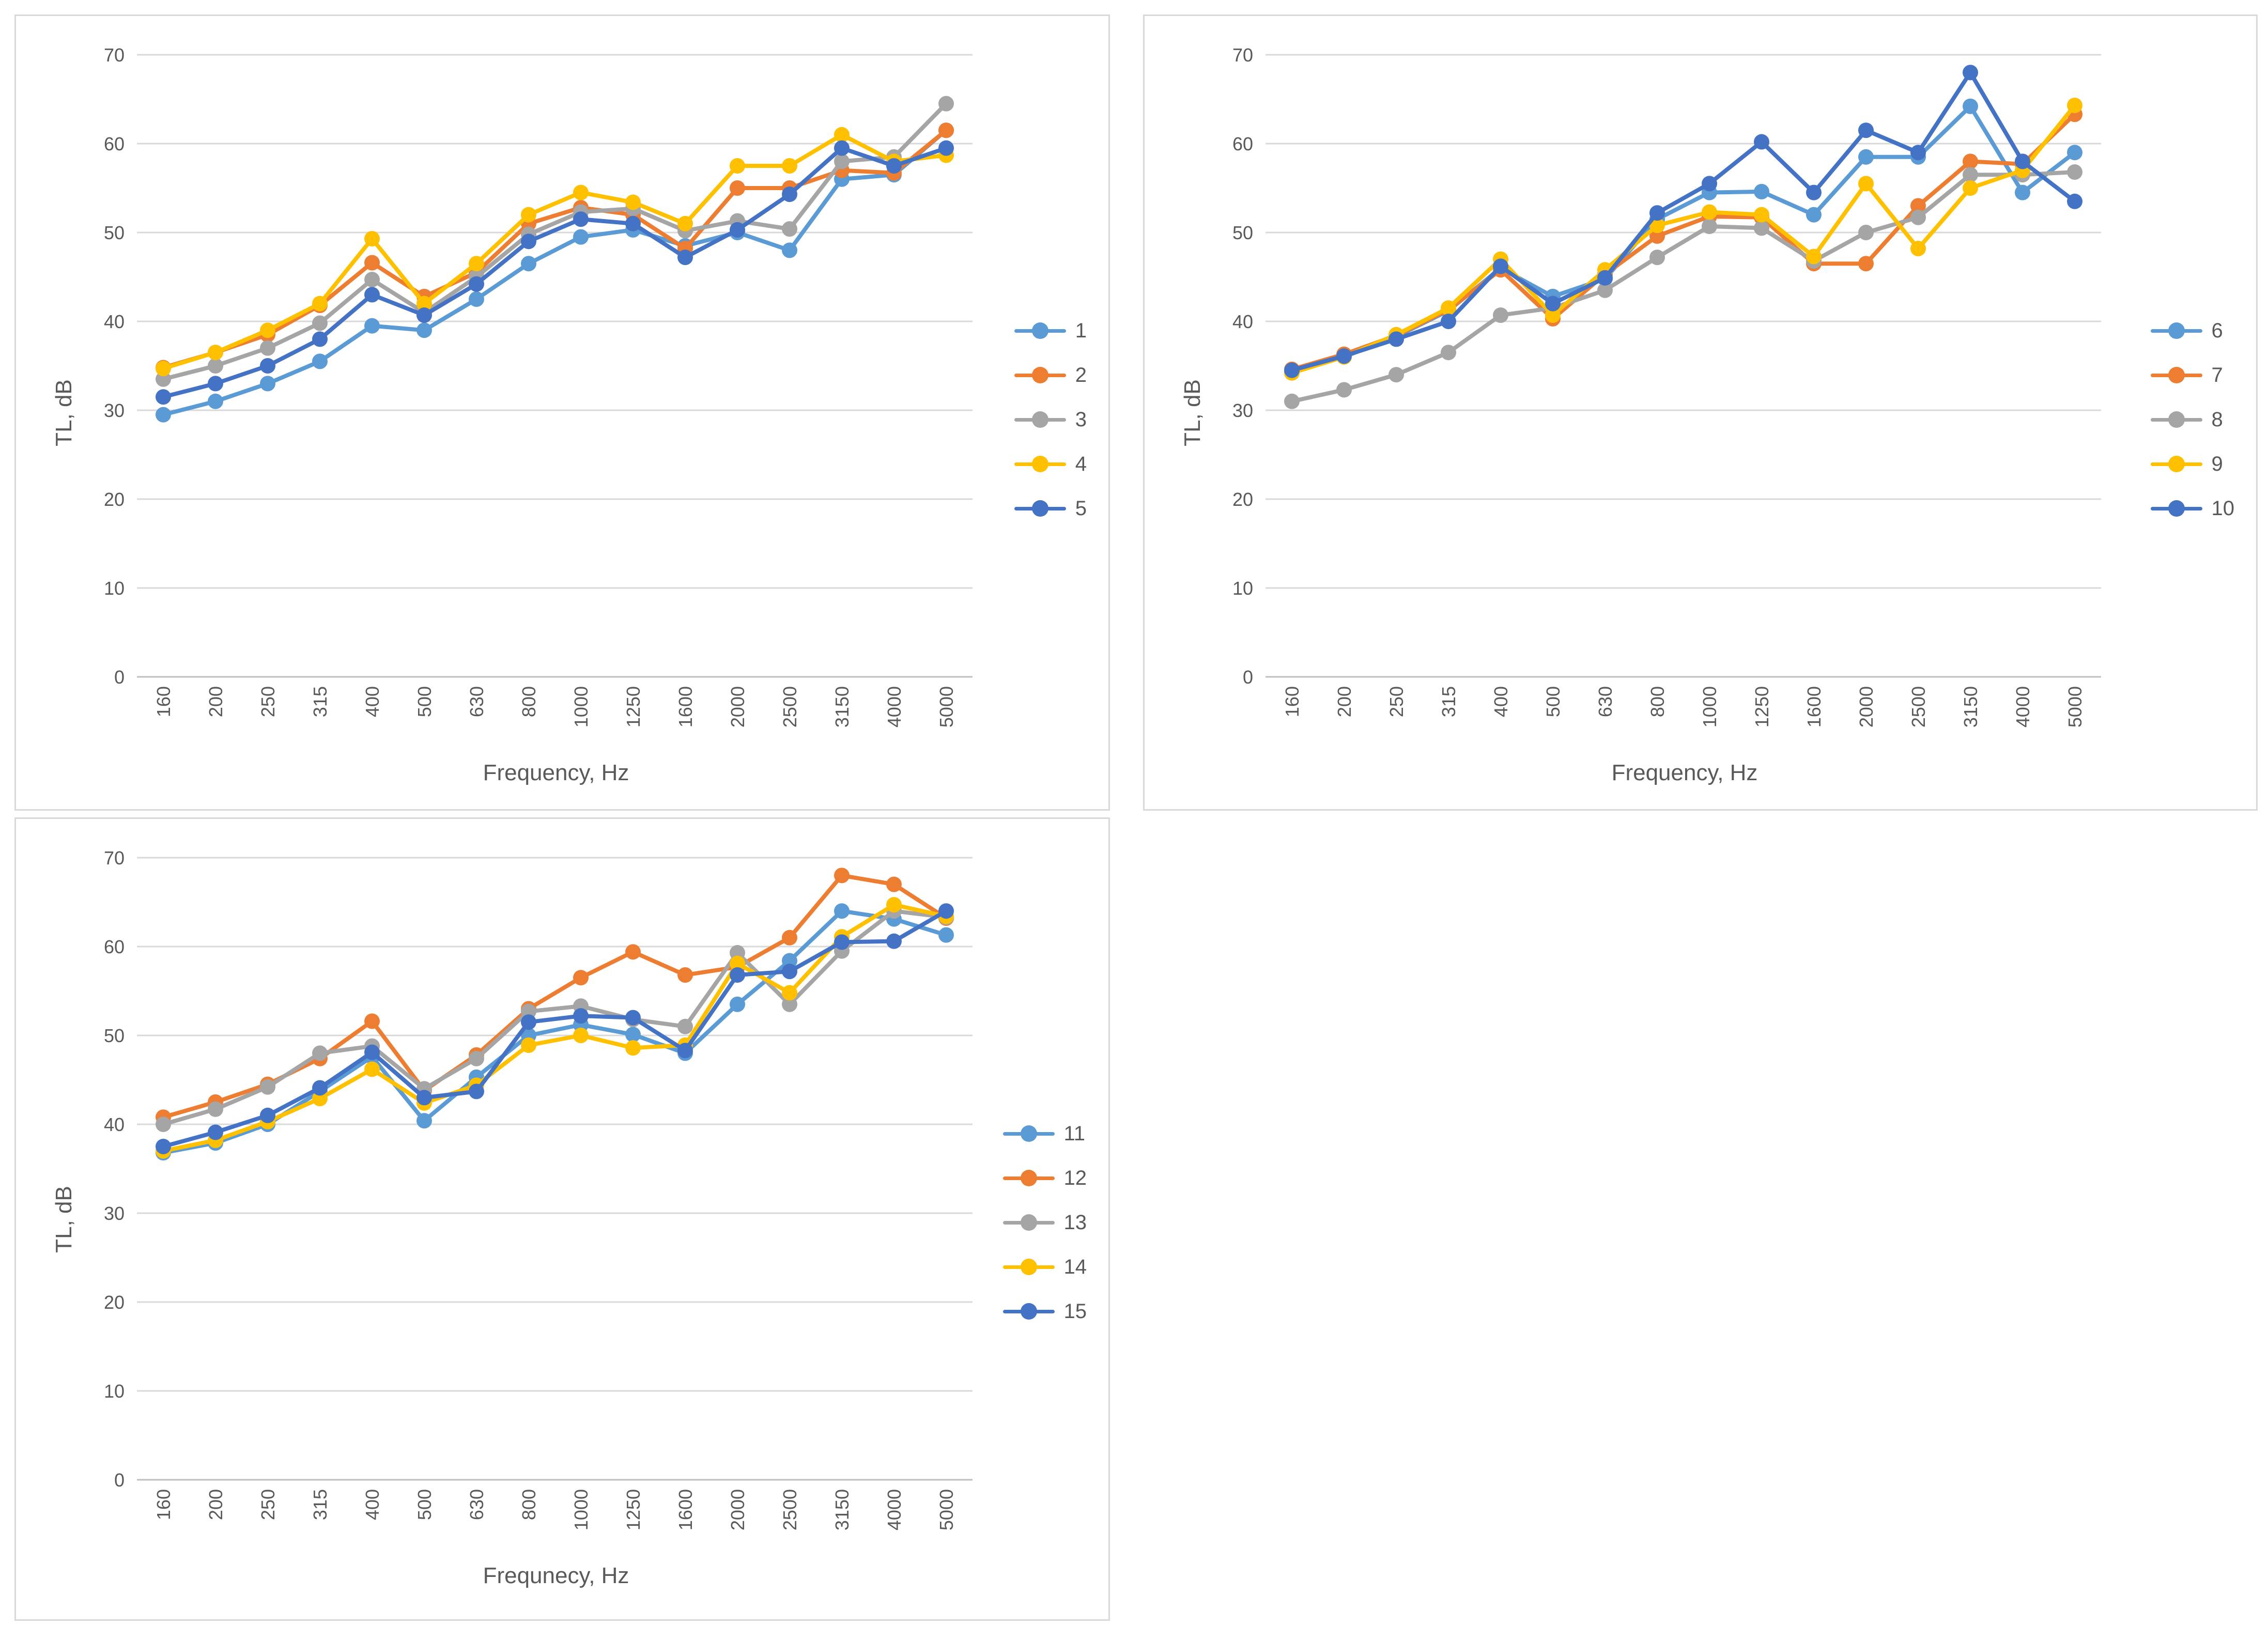 The width and height of the screenshot is (2268, 1626). I want to click on x-tick-label: 200, so click(215, 1504).